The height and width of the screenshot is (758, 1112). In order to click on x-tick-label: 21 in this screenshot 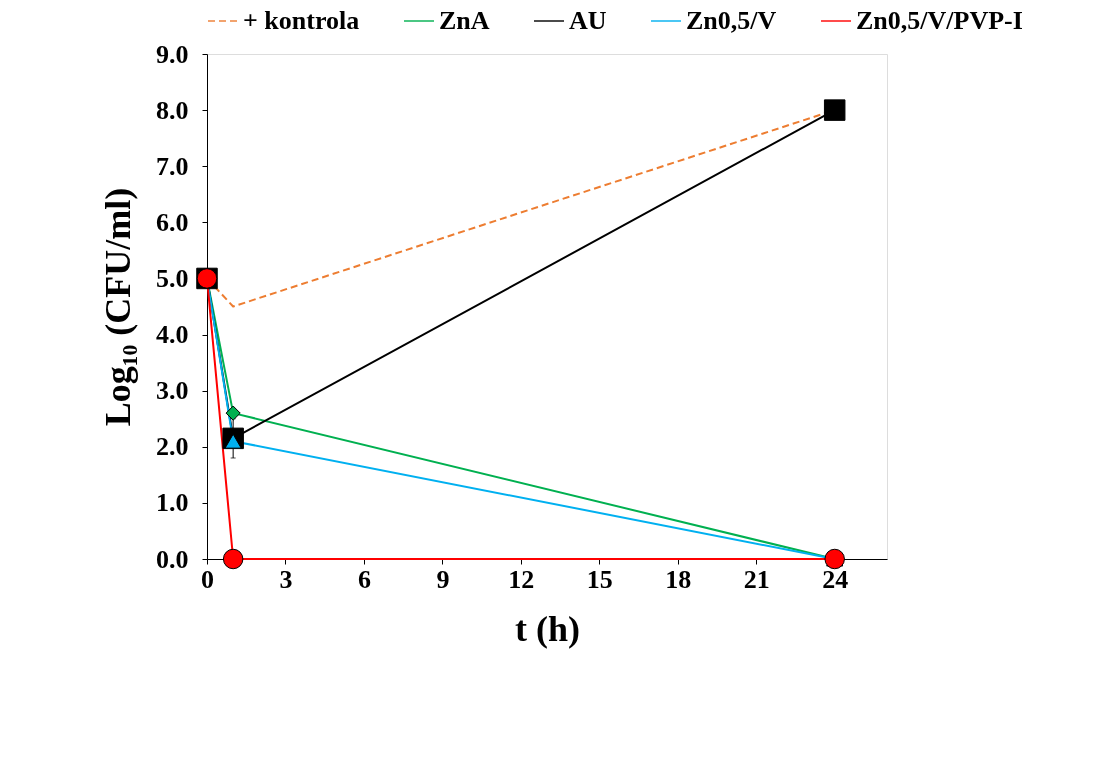, I will do `click(756, 579)`.